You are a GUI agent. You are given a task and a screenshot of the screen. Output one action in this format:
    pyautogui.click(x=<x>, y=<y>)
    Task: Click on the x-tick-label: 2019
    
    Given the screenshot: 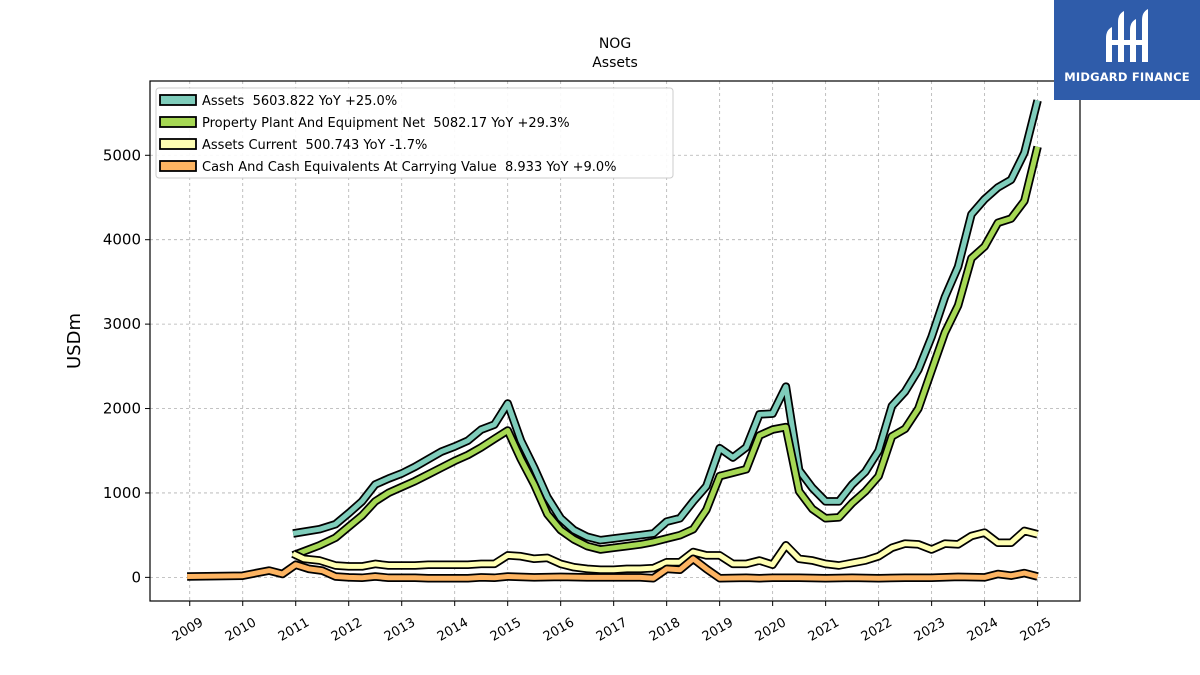 What is the action you would take?
    pyautogui.click(x=718, y=630)
    